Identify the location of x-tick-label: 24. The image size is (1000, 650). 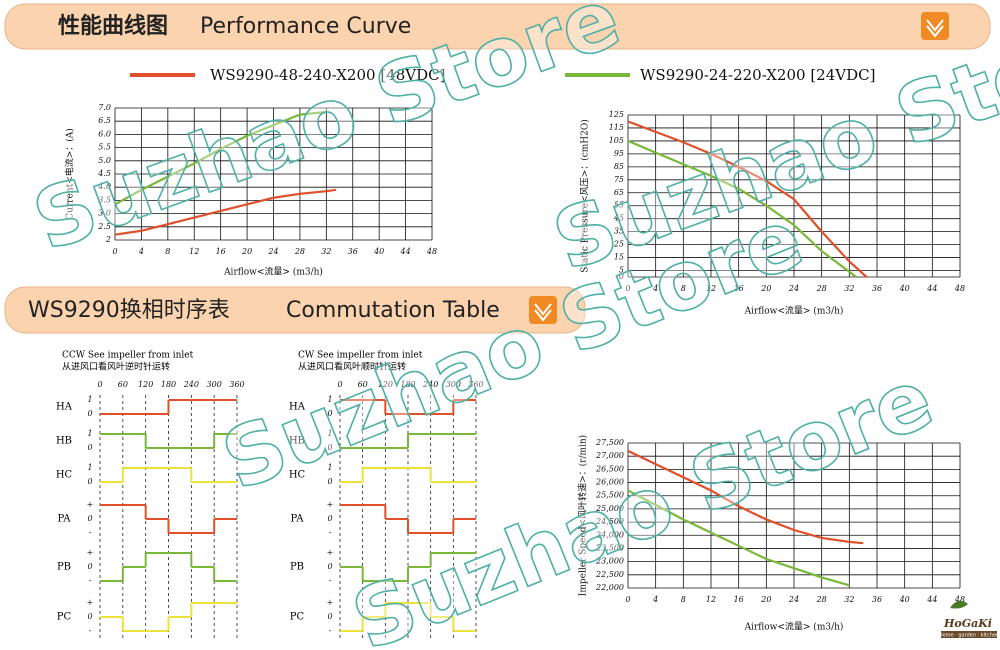
(793, 599).